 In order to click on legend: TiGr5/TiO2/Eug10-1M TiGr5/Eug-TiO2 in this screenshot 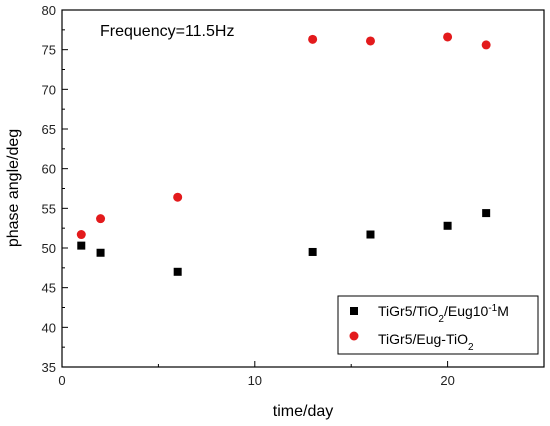, I will do `click(438, 325)`.